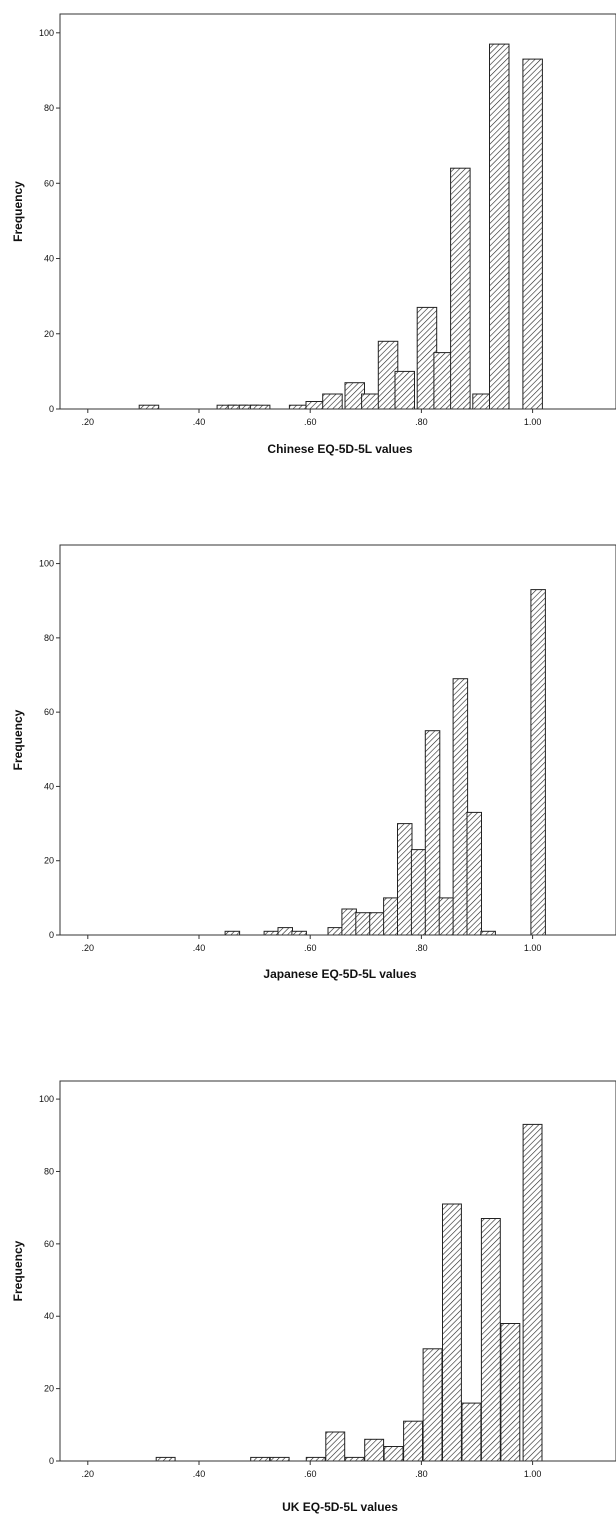  Describe the element at coordinates (339, 449) in the screenshot. I see `x-axis-title: Chinese EQ-5D-5L values` at that location.